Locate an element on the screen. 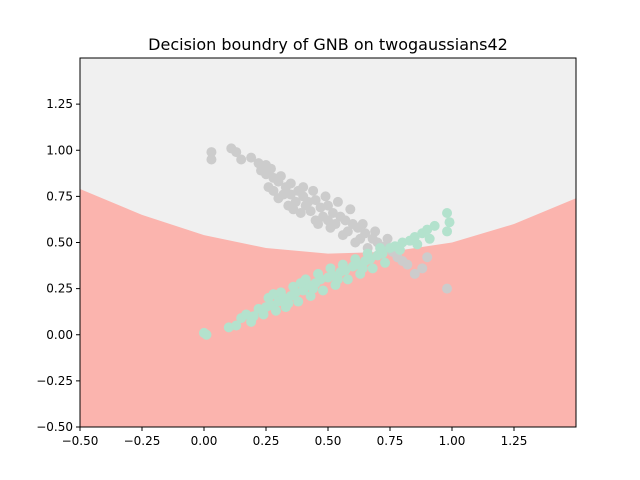  x-tick-label: −0.25 is located at coordinates (142, 441).